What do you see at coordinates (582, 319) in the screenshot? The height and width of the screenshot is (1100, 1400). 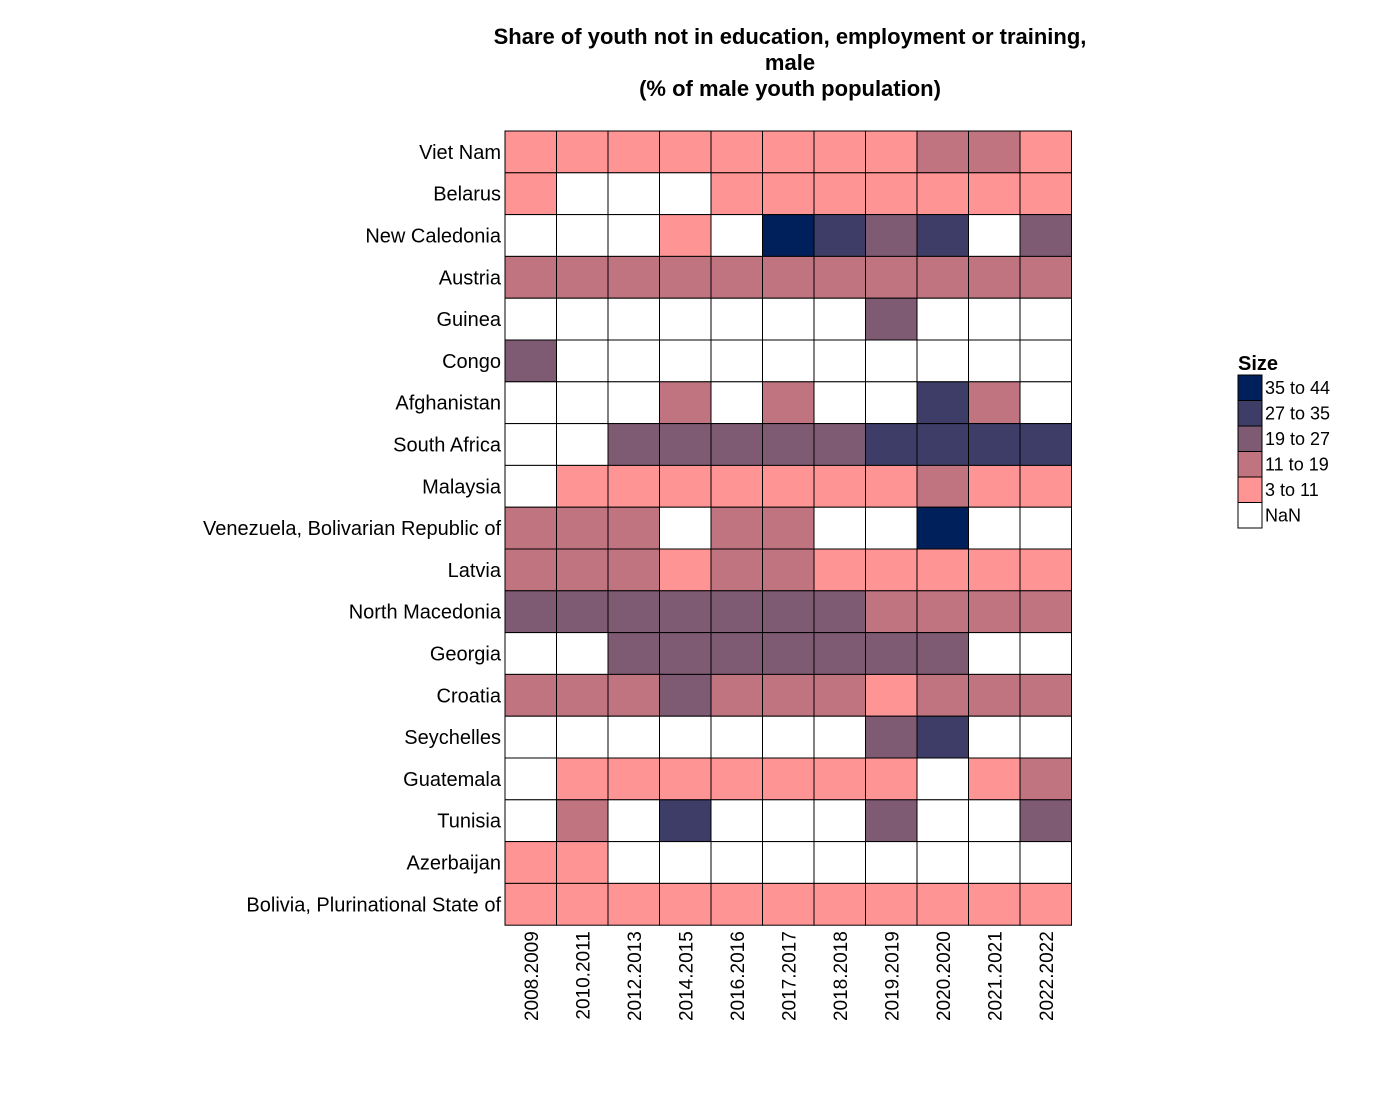 I see `heatmap-cell-guinea-2010-2011` at bounding box center [582, 319].